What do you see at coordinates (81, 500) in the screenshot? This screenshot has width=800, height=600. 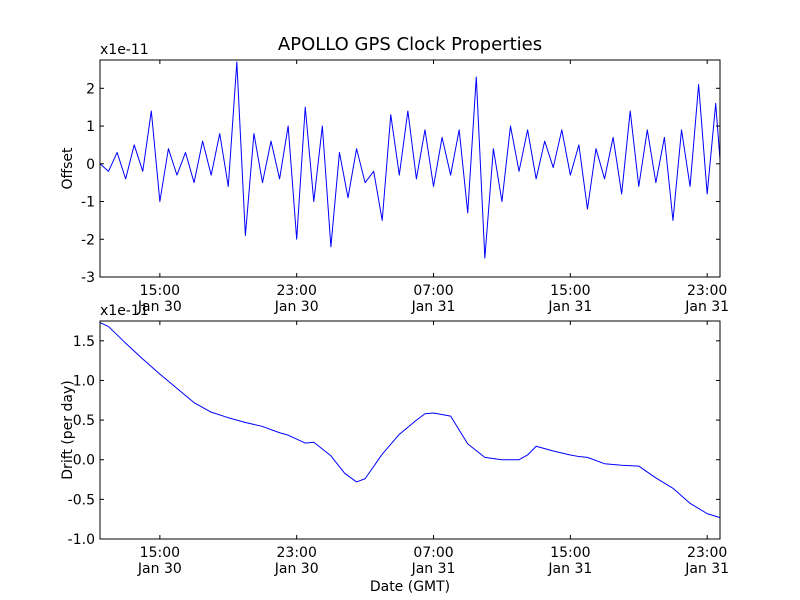 I see `y-tick-label: -0.5` at bounding box center [81, 500].